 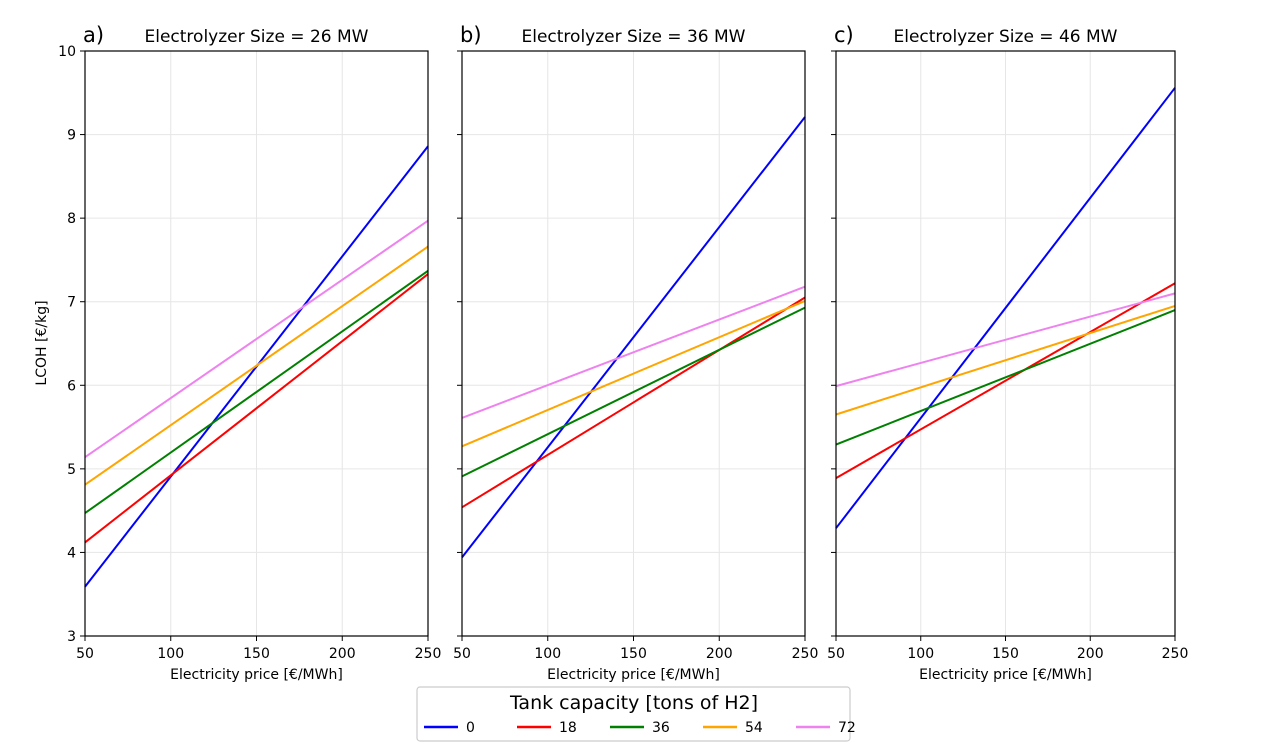 What do you see at coordinates (754, 728) in the screenshot?
I see `legend-label: 54` at bounding box center [754, 728].